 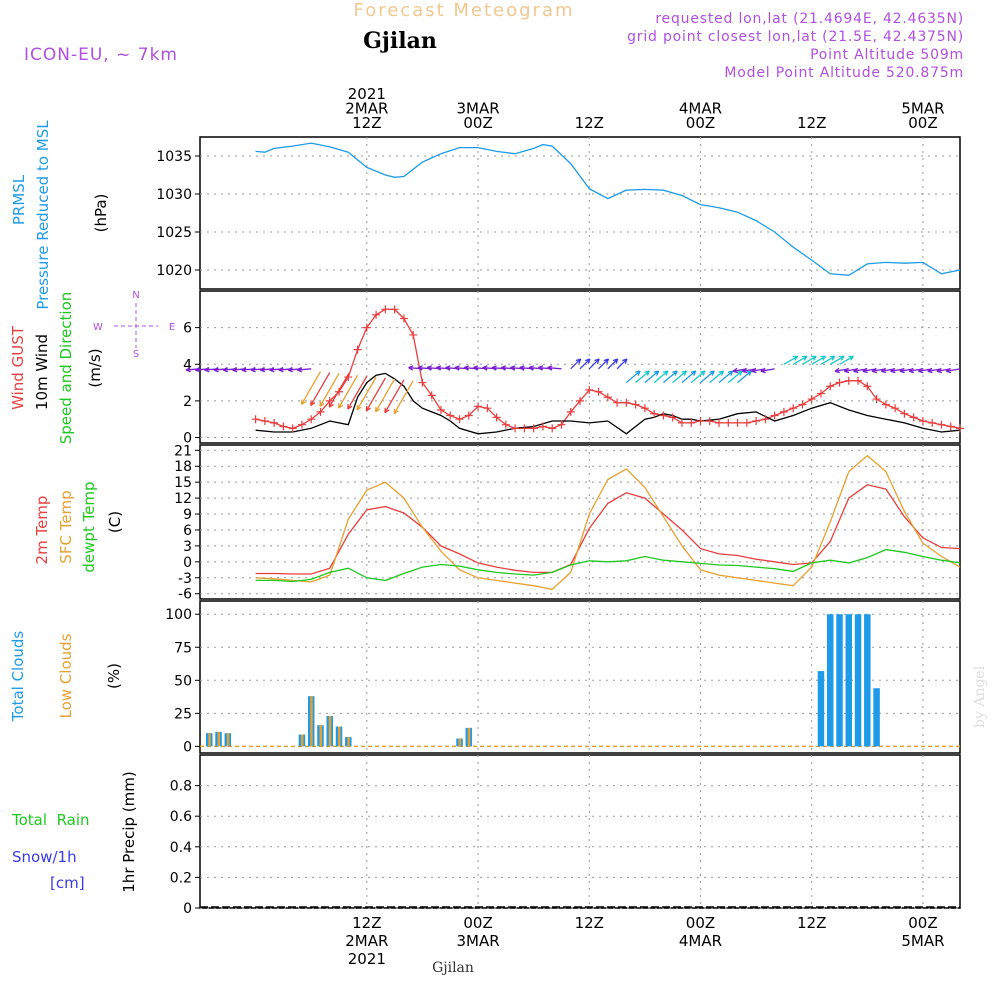 What do you see at coordinates (135, 295) in the screenshot?
I see `compass-north: N` at bounding box center [135, 295].